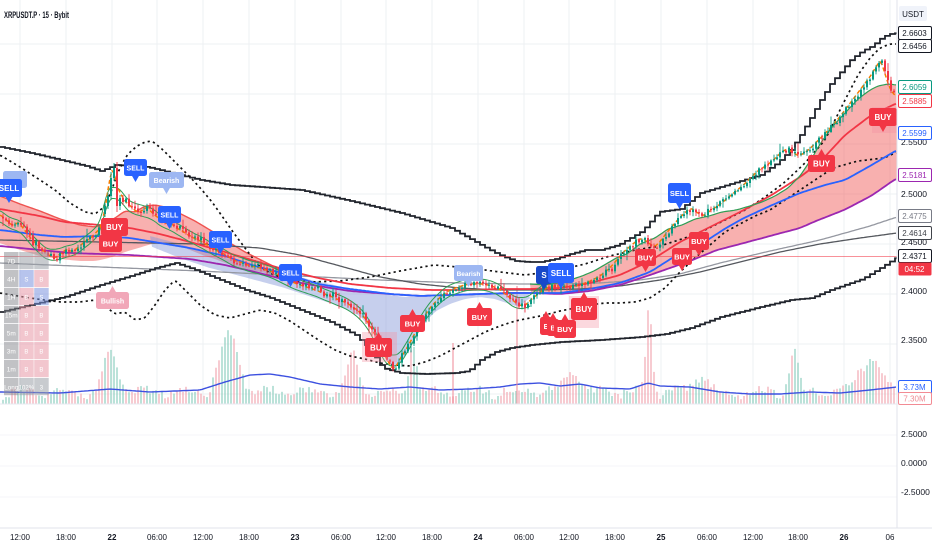  What do you see at coordinates (112, 537) in the screenshot?
I see `svg-text: 22` at bounding box center [112, 537].